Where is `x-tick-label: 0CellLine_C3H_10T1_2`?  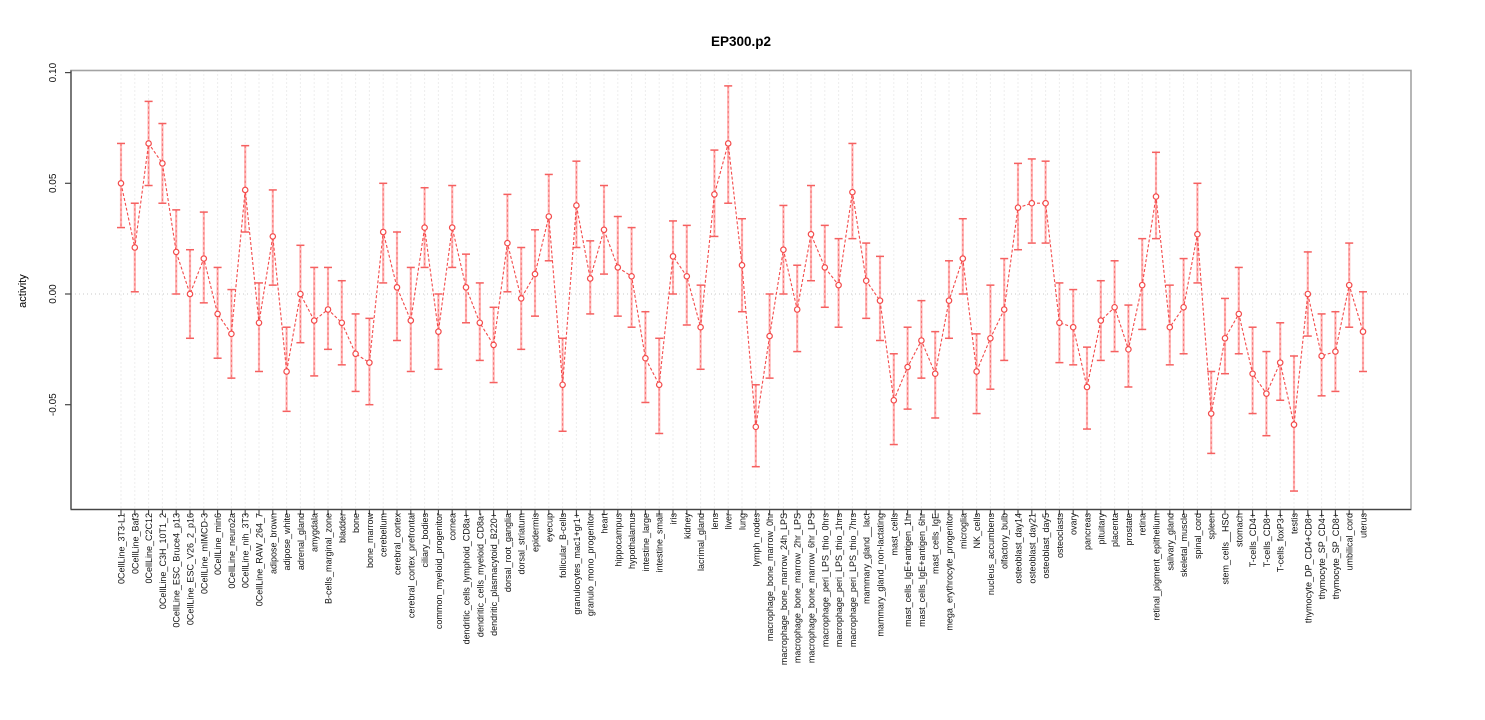
x-tick-label: 0CellLine_C3H_10T1_2 is located at coordinates (163, 561).